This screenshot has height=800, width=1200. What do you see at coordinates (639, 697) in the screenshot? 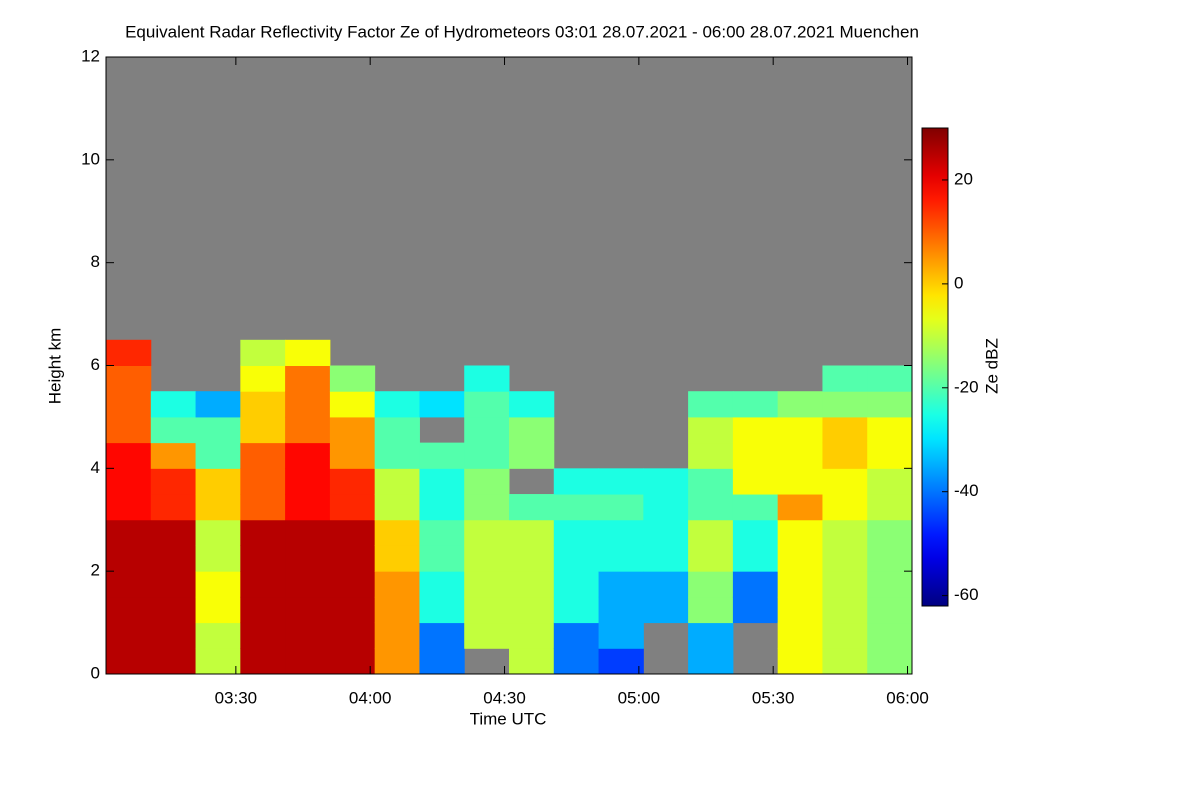
I see `x-tick-label: 05:00` at bounding box center [639, 697].